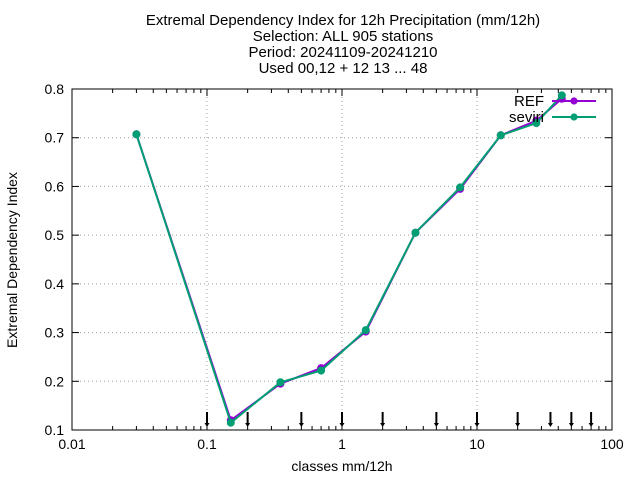  What do you see at coordinates (342, 52) in the screenshot?
I see `title-line-3: Period: 20241109-20241210` at bounding box center [342, 52].